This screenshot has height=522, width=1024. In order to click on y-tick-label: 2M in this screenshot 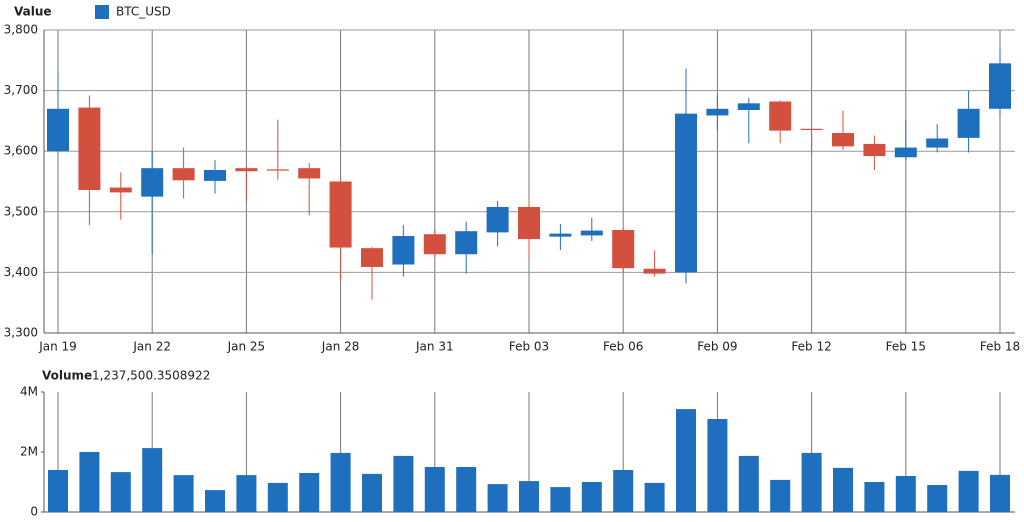, I will do `click(29, 452)`.